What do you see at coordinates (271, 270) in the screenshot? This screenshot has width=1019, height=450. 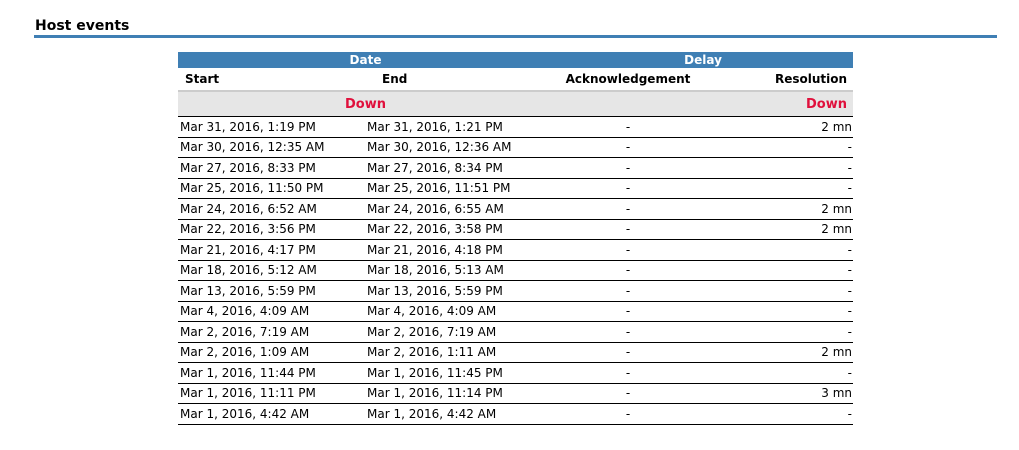 I see `start-cell: Mar 18, 2016, 5:12 AM` at bounding box center [271, 270].